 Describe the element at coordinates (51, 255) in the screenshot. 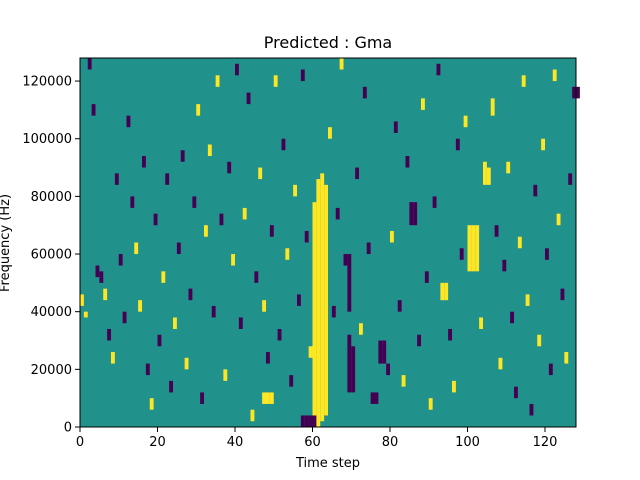

I see `y-axis: 0 20000 40000 60000 80000 100000 120000` at that location.